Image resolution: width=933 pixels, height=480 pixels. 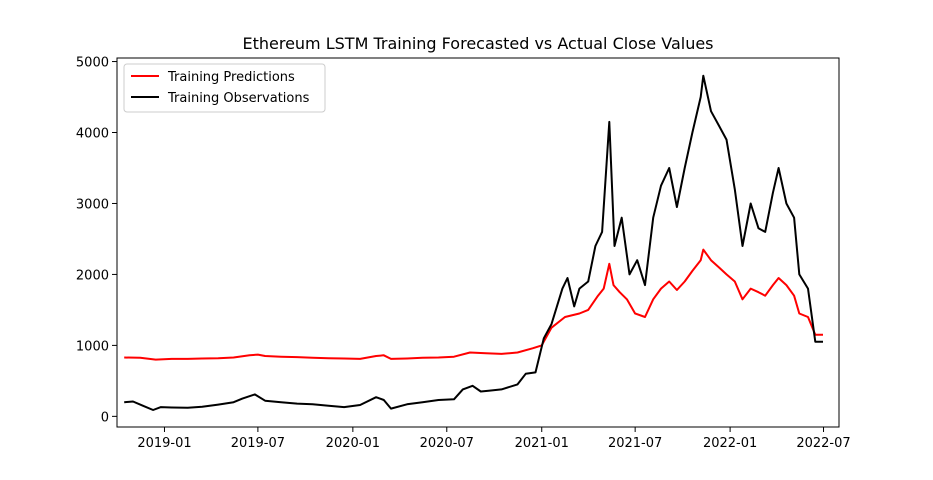 What do you see at coordinates (105, 417) in the screenshot?
I see `y-tick-label: 0` at bounding box center [105, 417].